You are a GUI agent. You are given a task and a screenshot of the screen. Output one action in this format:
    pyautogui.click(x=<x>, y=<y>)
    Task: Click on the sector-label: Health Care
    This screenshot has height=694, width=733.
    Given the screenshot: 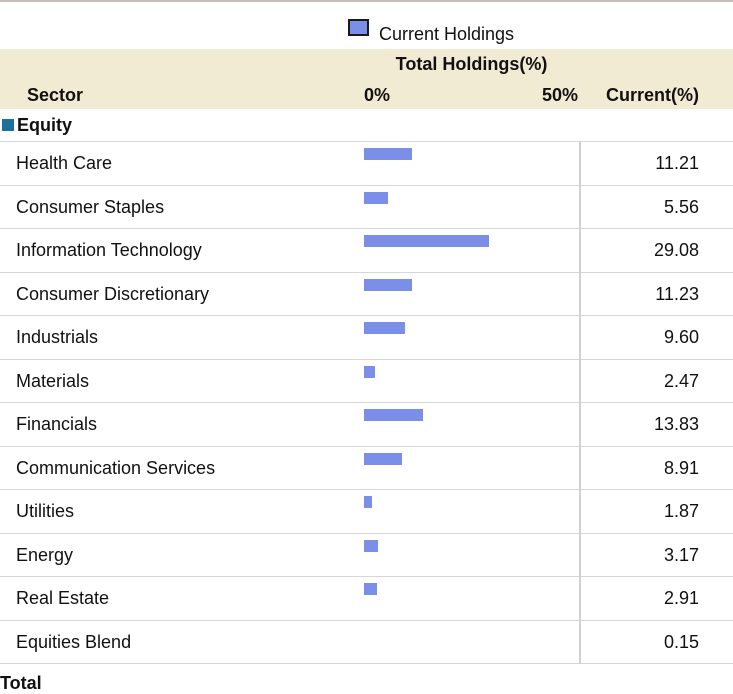 What is the action you would take?
    pyautogui.click(x=64, y=163)
    